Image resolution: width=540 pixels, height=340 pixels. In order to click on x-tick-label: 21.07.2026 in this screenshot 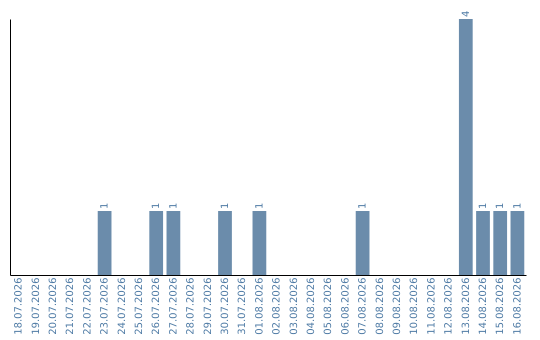, I will do `click(70, 306)`.